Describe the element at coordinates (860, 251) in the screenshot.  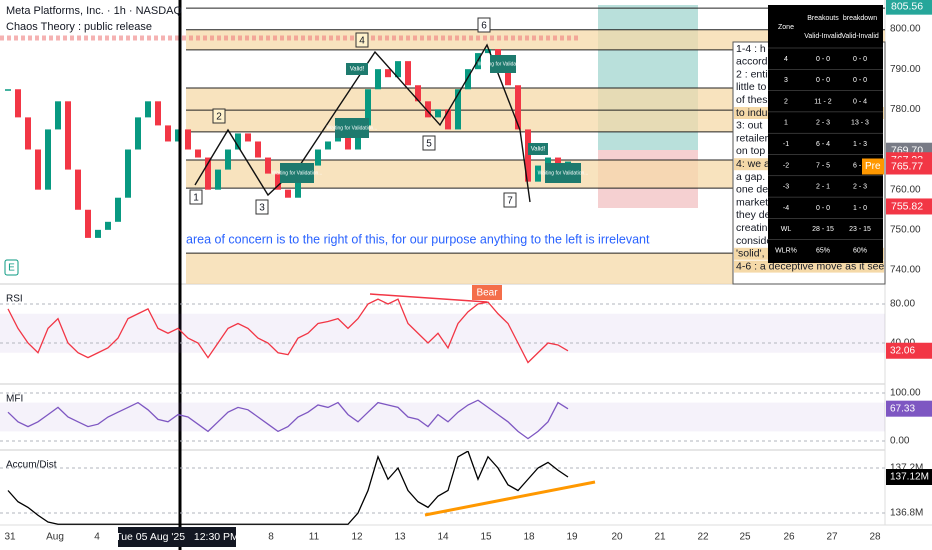
I see `table-cell: 60%` at that location.